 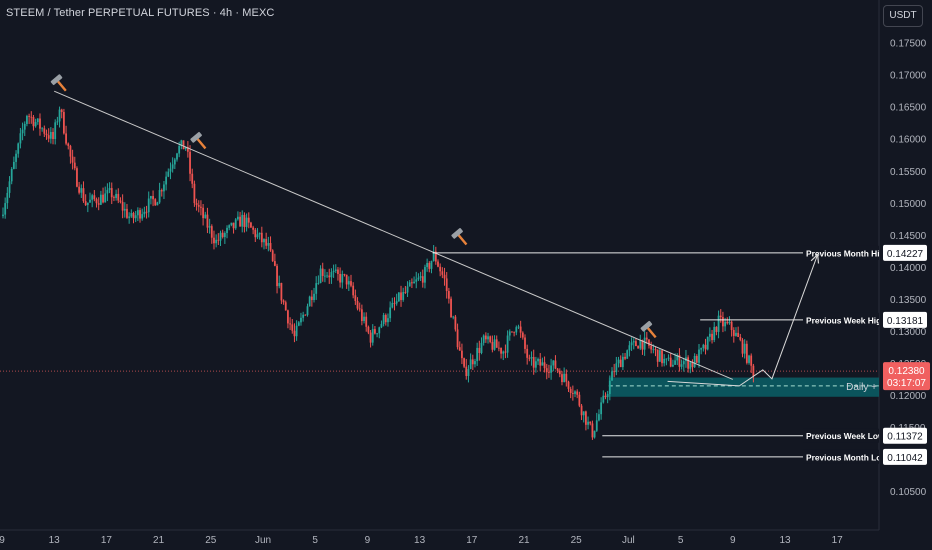 I want to click on hammer-icon, so click(x=58, y=83).